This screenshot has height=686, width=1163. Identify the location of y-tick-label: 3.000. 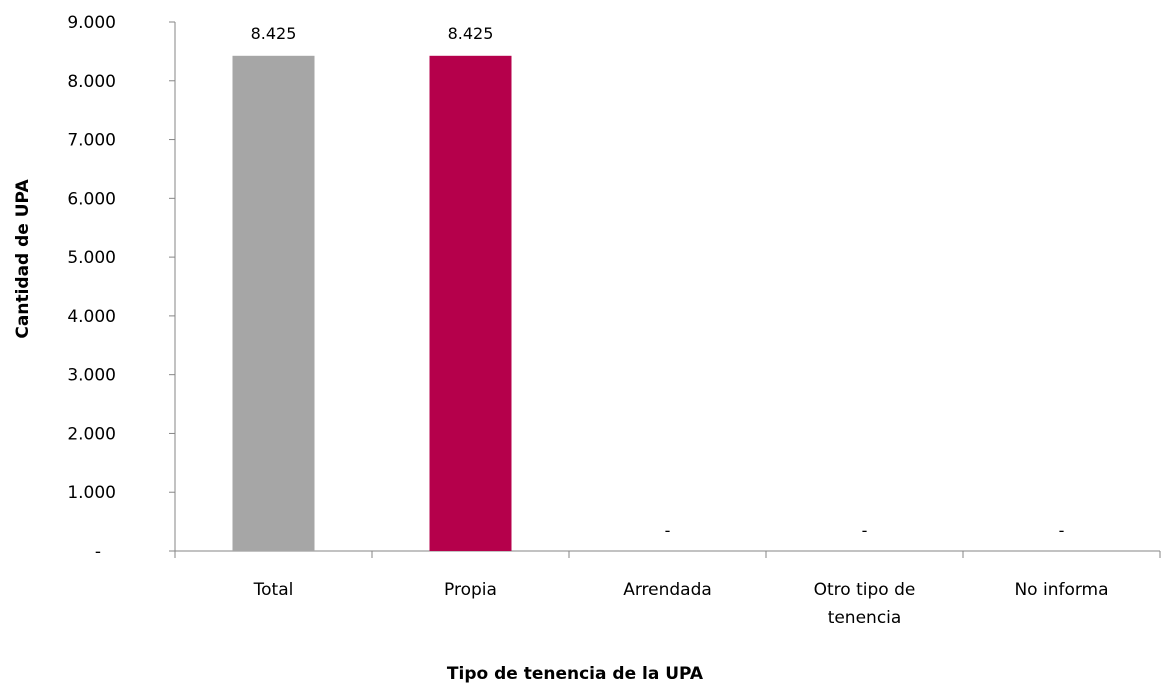
(91, 376).